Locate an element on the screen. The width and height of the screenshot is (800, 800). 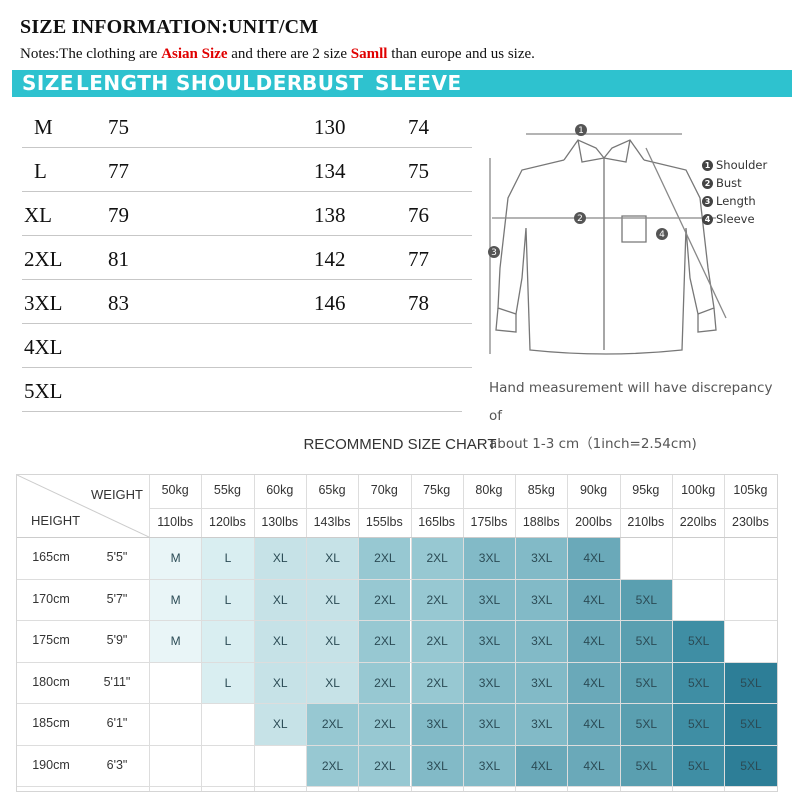
length-cell: 77 is located at coordinates (118, 171).